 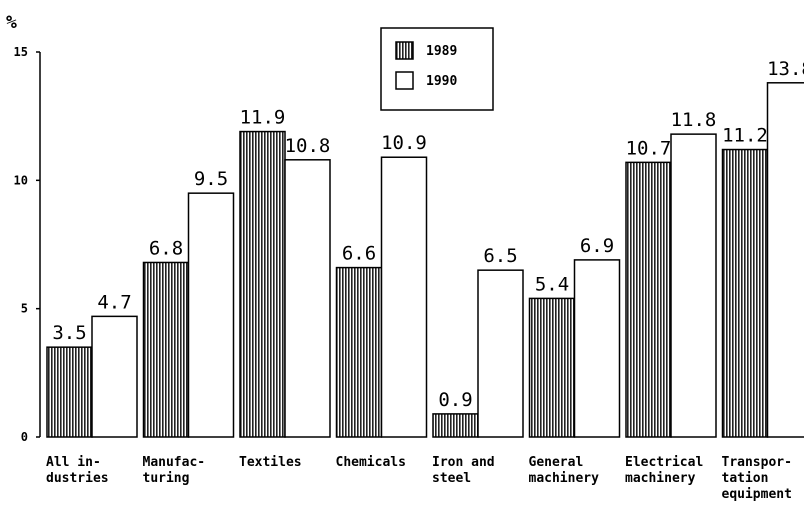 What do you see at coordinates (552, 284) in the screenshot?
I see `data-label: 5.4` at bounding box center [552, 284].